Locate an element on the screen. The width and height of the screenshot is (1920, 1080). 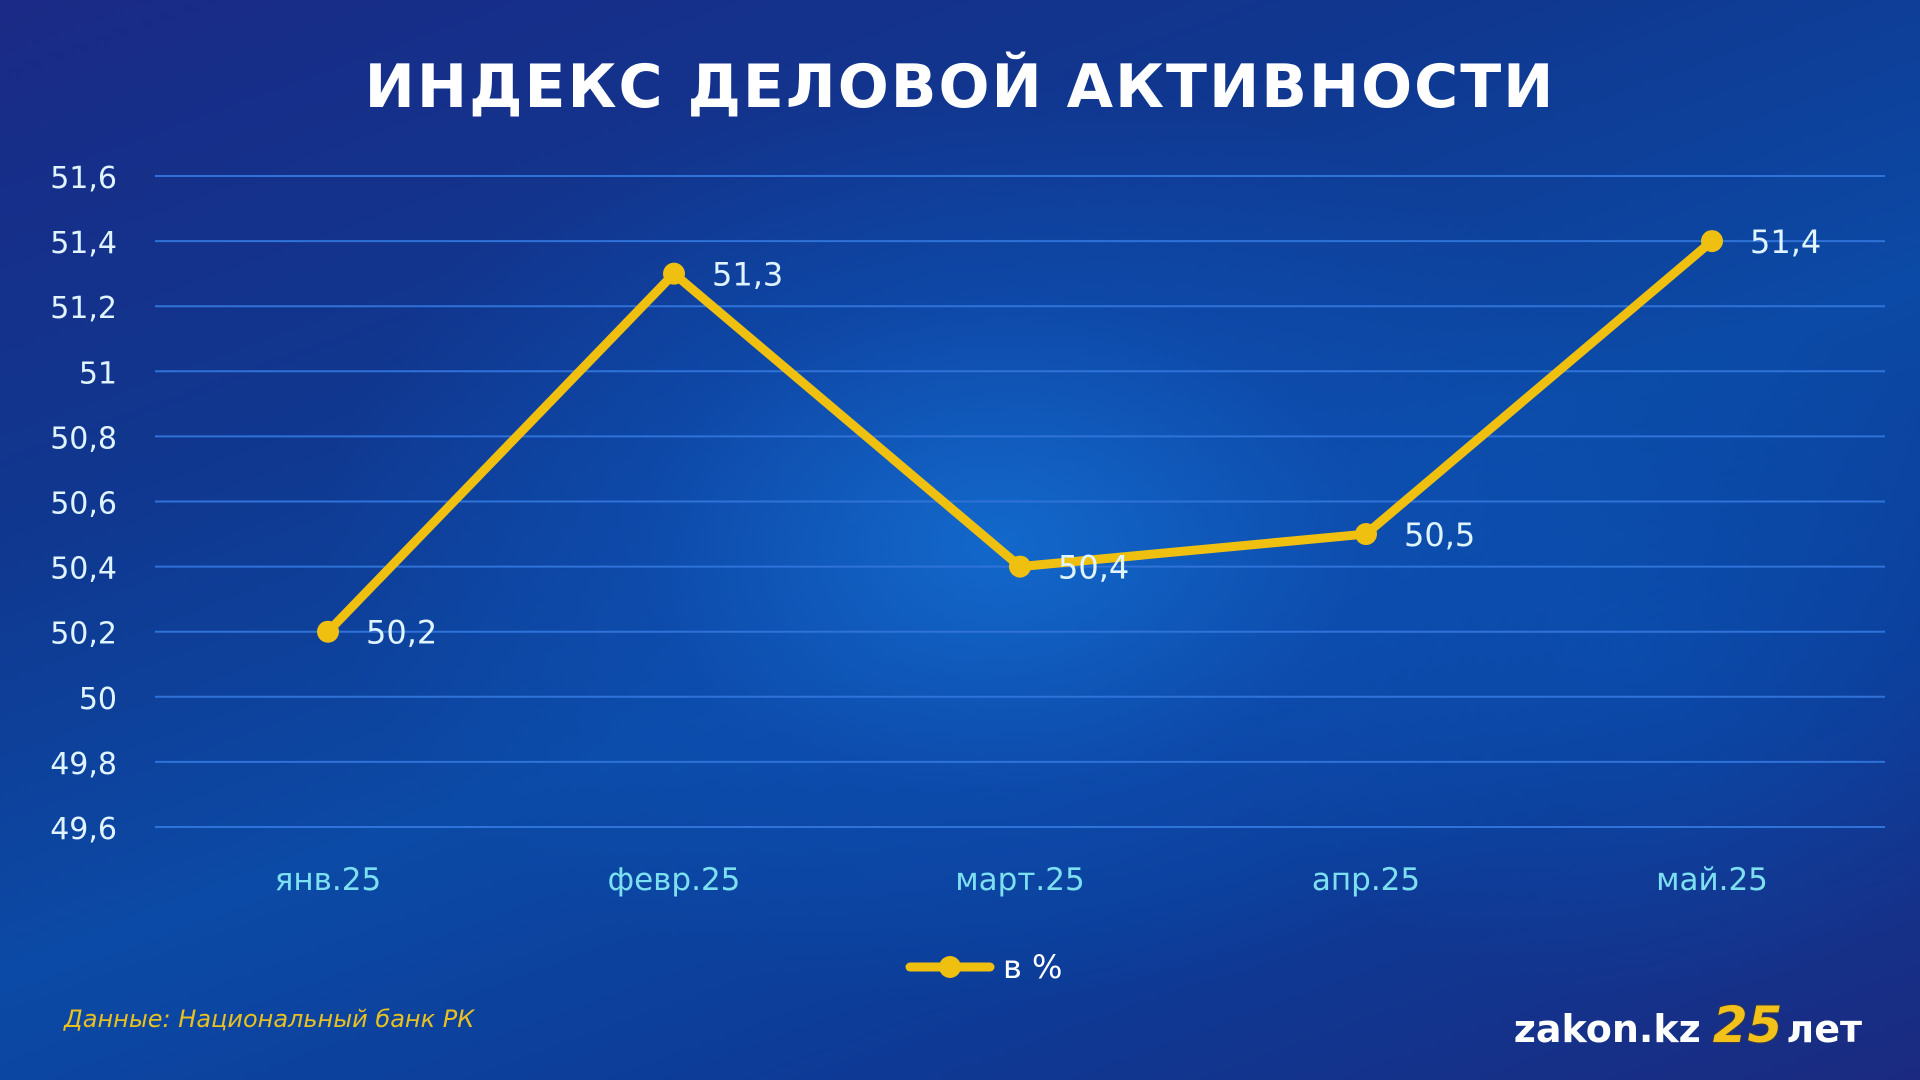
chart-title: ИНДЕКС ДЕЛОВОЙ АКТИВНОСТИ is located at coordinates (960, 87).